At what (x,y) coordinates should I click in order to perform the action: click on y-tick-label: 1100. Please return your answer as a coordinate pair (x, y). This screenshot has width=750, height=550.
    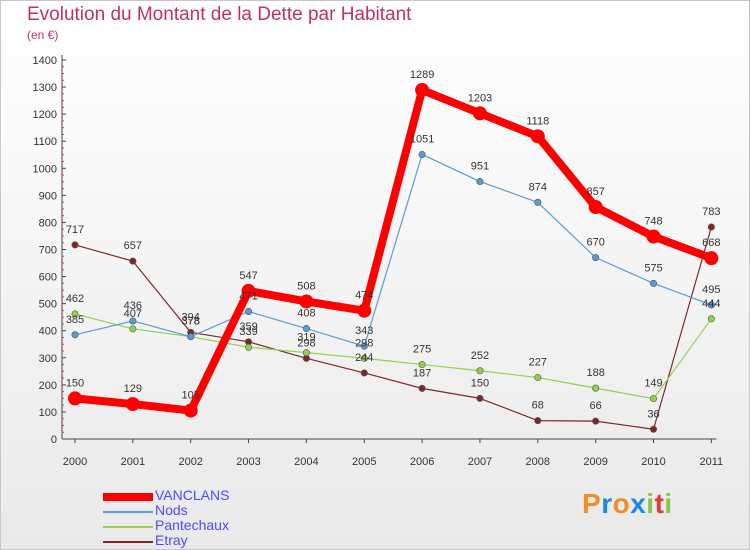
    Looking at the image, I should click on (45, 142).